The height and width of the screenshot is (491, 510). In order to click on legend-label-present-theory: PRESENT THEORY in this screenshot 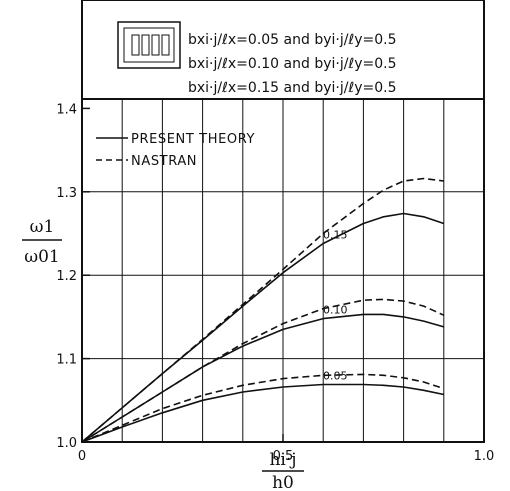, I will do `click(193, 139)`.